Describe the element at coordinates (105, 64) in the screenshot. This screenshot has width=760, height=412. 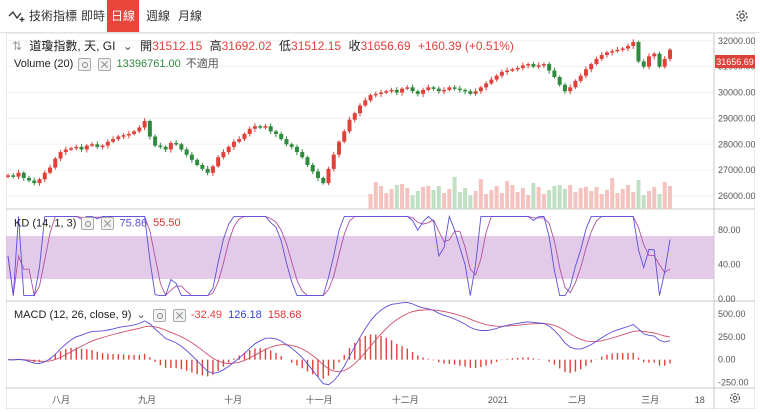
I see `volume-remove-icon` at that location.